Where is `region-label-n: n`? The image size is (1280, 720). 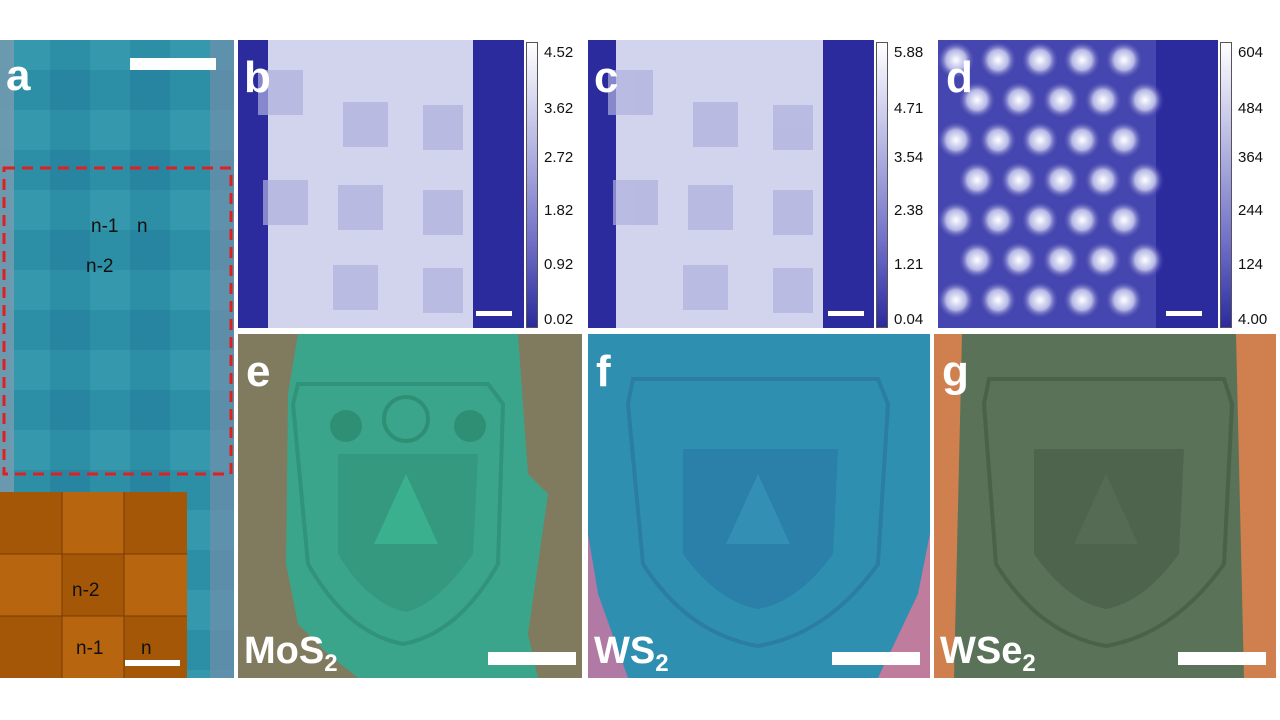 region-label-n: n is located at coordinates (142, 226).